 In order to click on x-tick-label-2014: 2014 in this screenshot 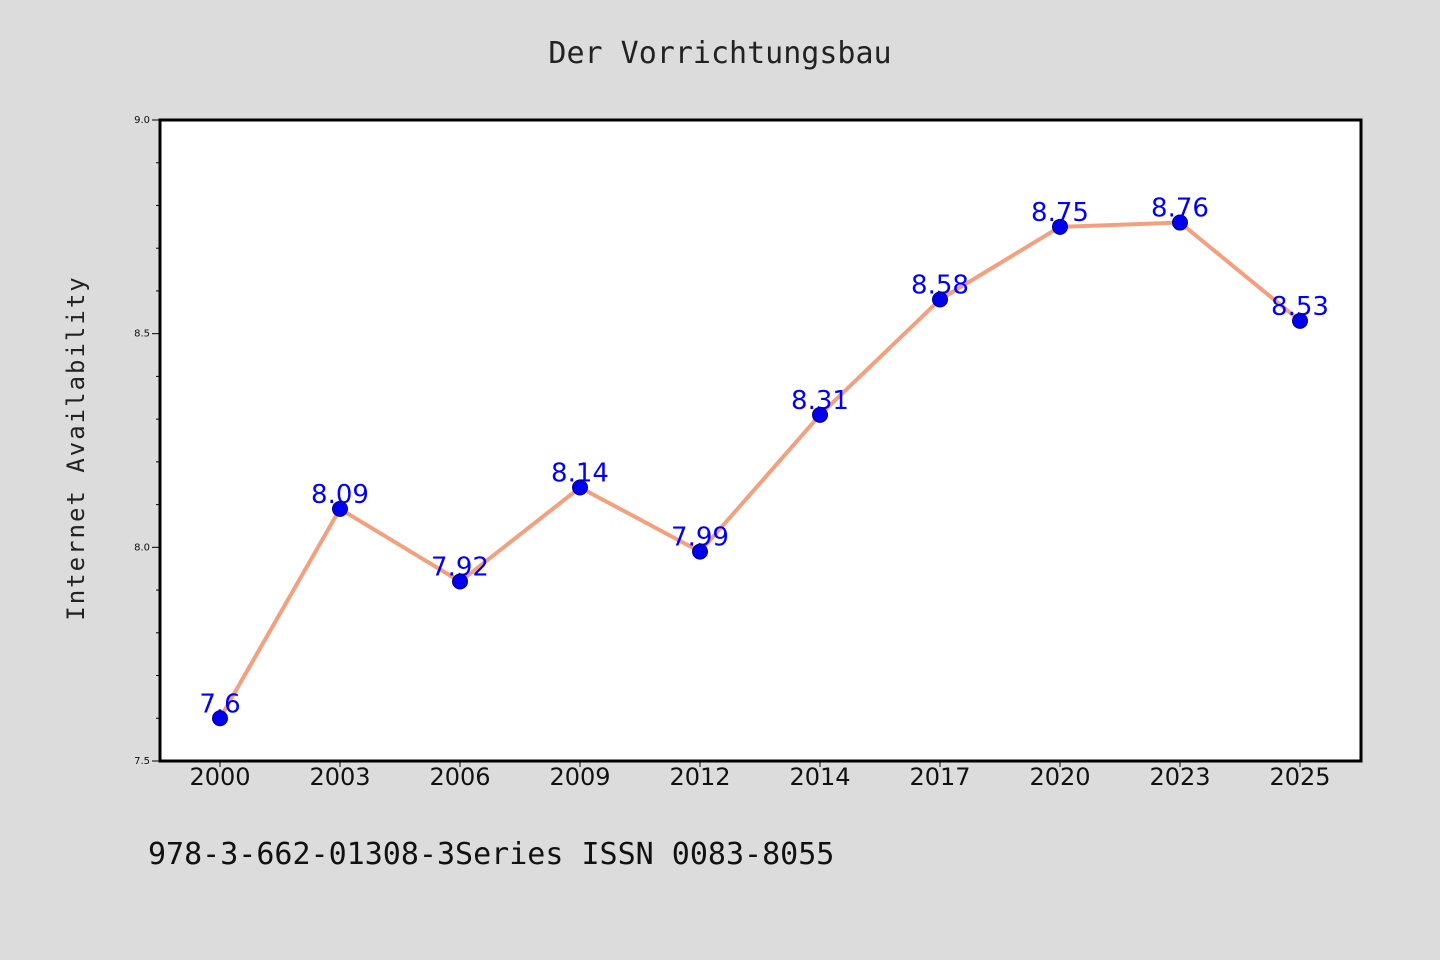, I will do `click(819, 777)`.